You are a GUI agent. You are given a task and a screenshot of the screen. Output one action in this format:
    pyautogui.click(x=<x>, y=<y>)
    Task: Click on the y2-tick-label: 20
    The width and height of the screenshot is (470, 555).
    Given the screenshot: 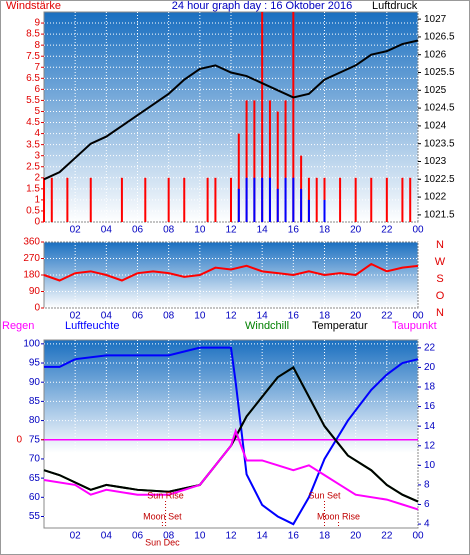 What is the action you would take?
    pyautogui.click(x=430, y=367)
    